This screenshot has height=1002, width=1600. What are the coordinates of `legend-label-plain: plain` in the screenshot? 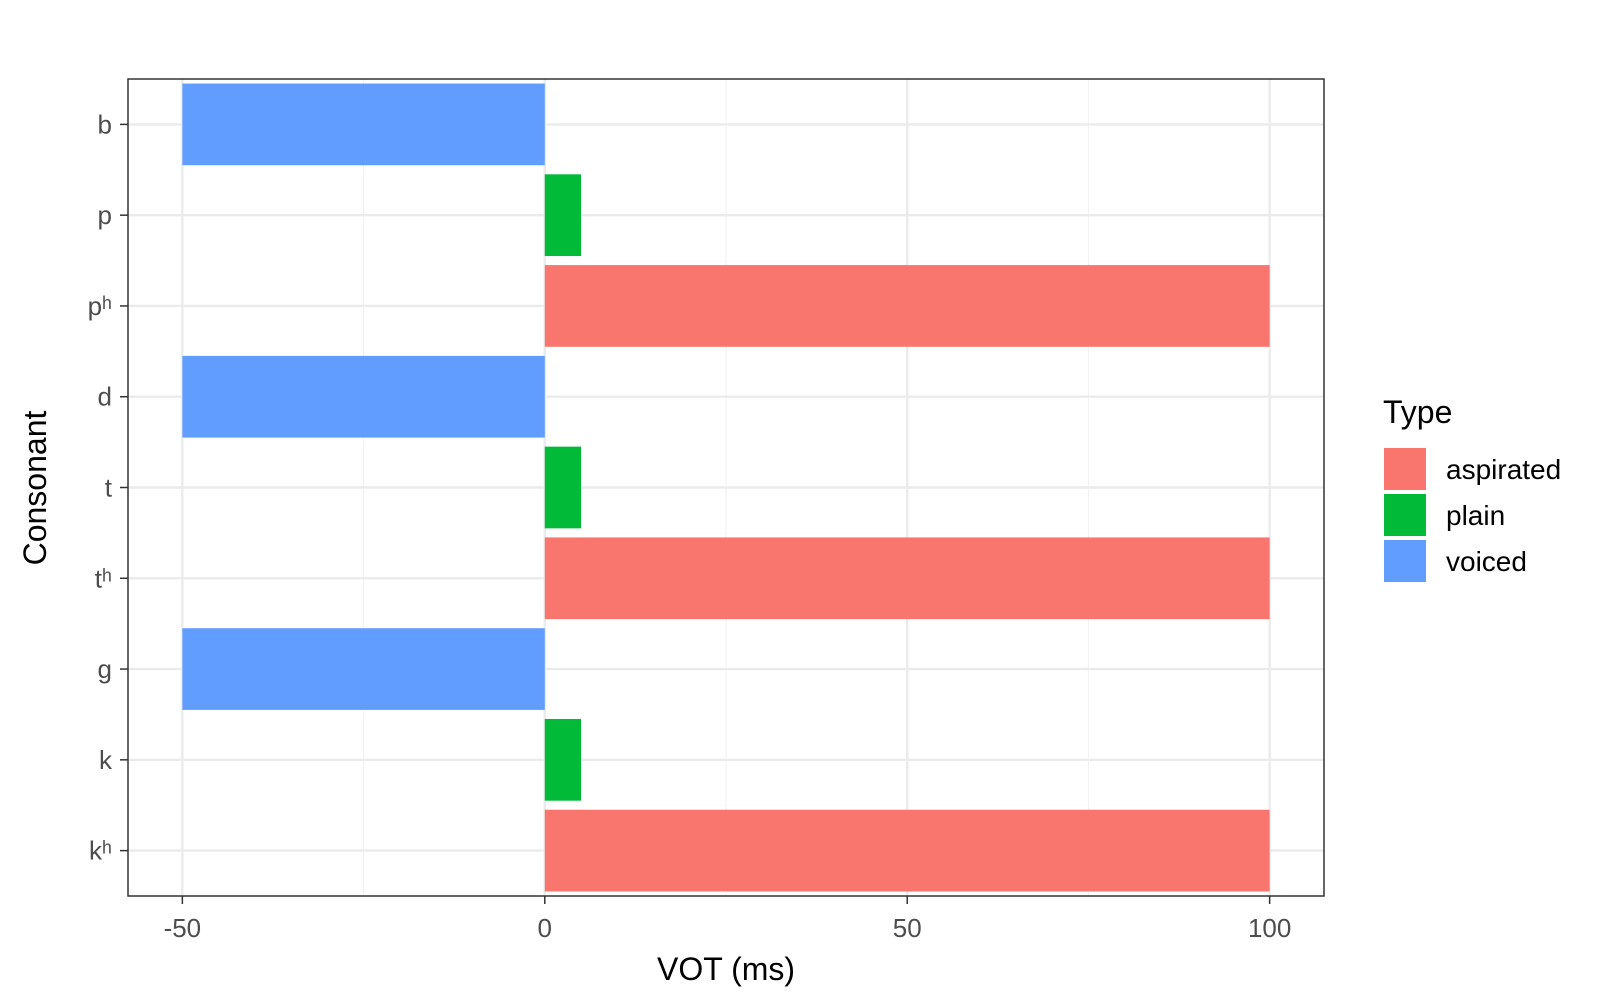 It's located at (1475, 515).